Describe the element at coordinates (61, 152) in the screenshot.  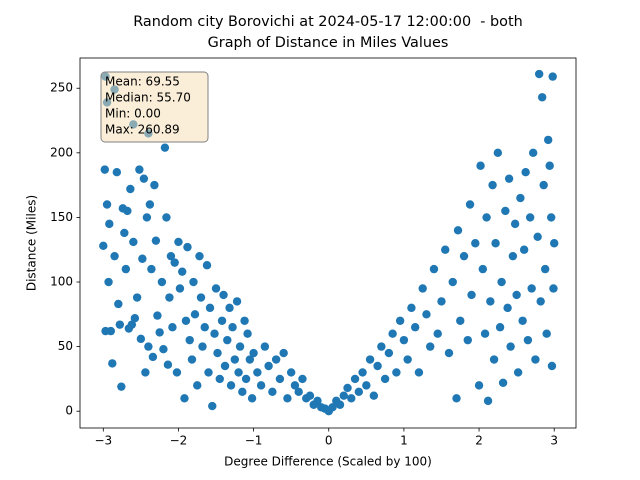
I see `y-tick-label: 200` at that location.